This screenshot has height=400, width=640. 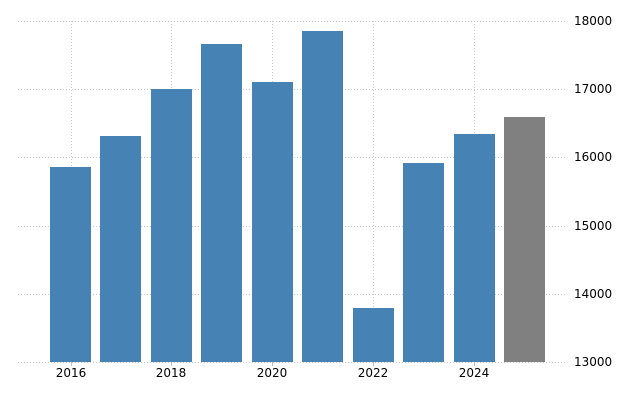 I want to click on bar-2024, so click(x=474, y=248).